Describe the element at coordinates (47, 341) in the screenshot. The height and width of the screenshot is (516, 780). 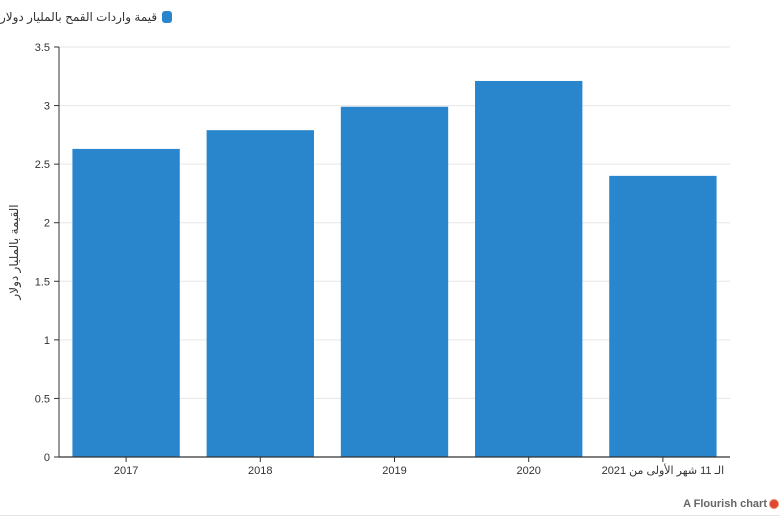
I see `y-tick-label-2: 1` at that location.